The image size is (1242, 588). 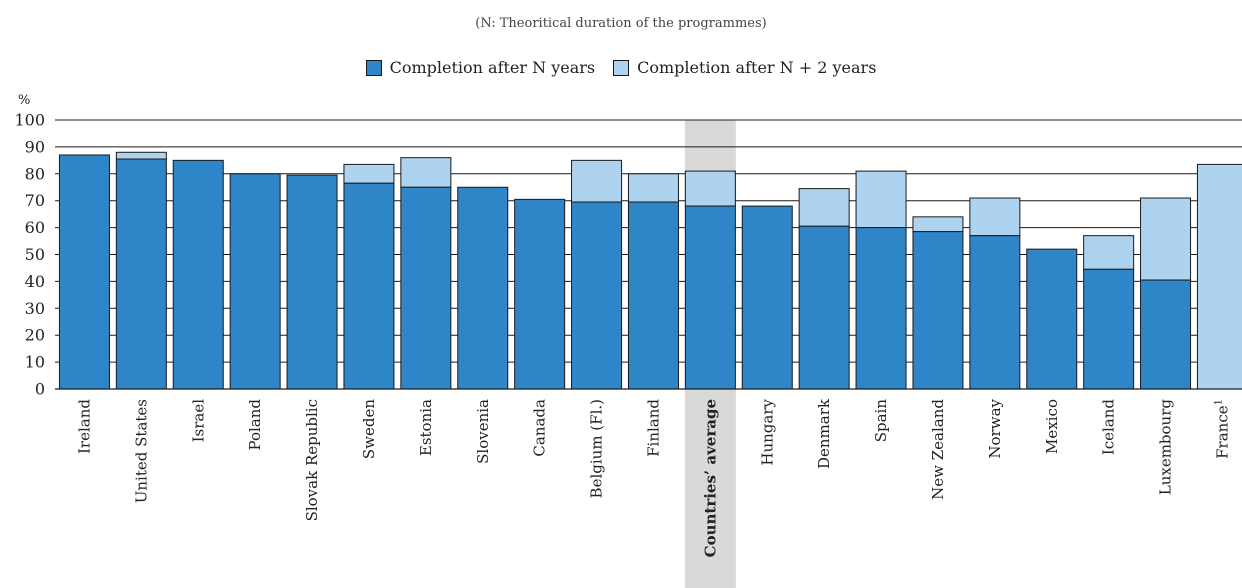 I want to click on y-axis-unit-label: %, so click(x=24, y=100).